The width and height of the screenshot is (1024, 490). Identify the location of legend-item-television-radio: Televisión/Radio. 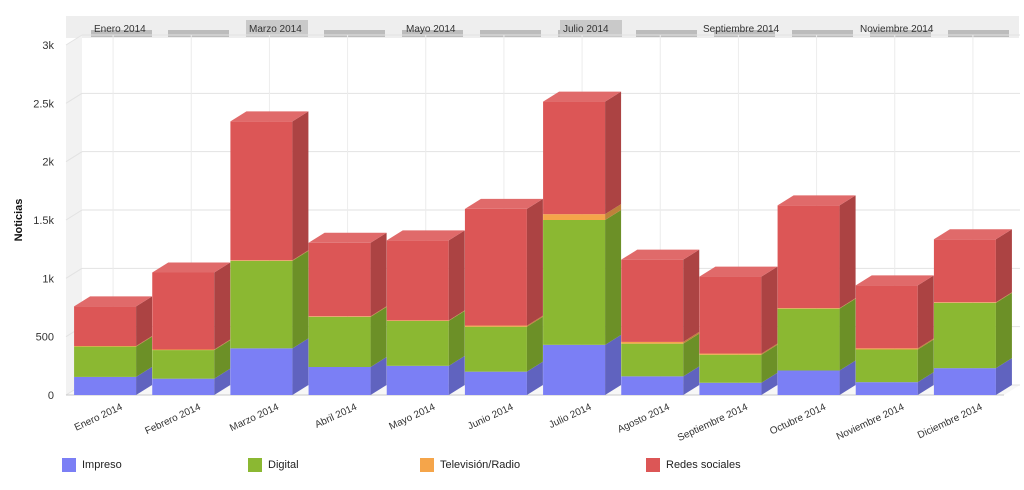
(470, 465).